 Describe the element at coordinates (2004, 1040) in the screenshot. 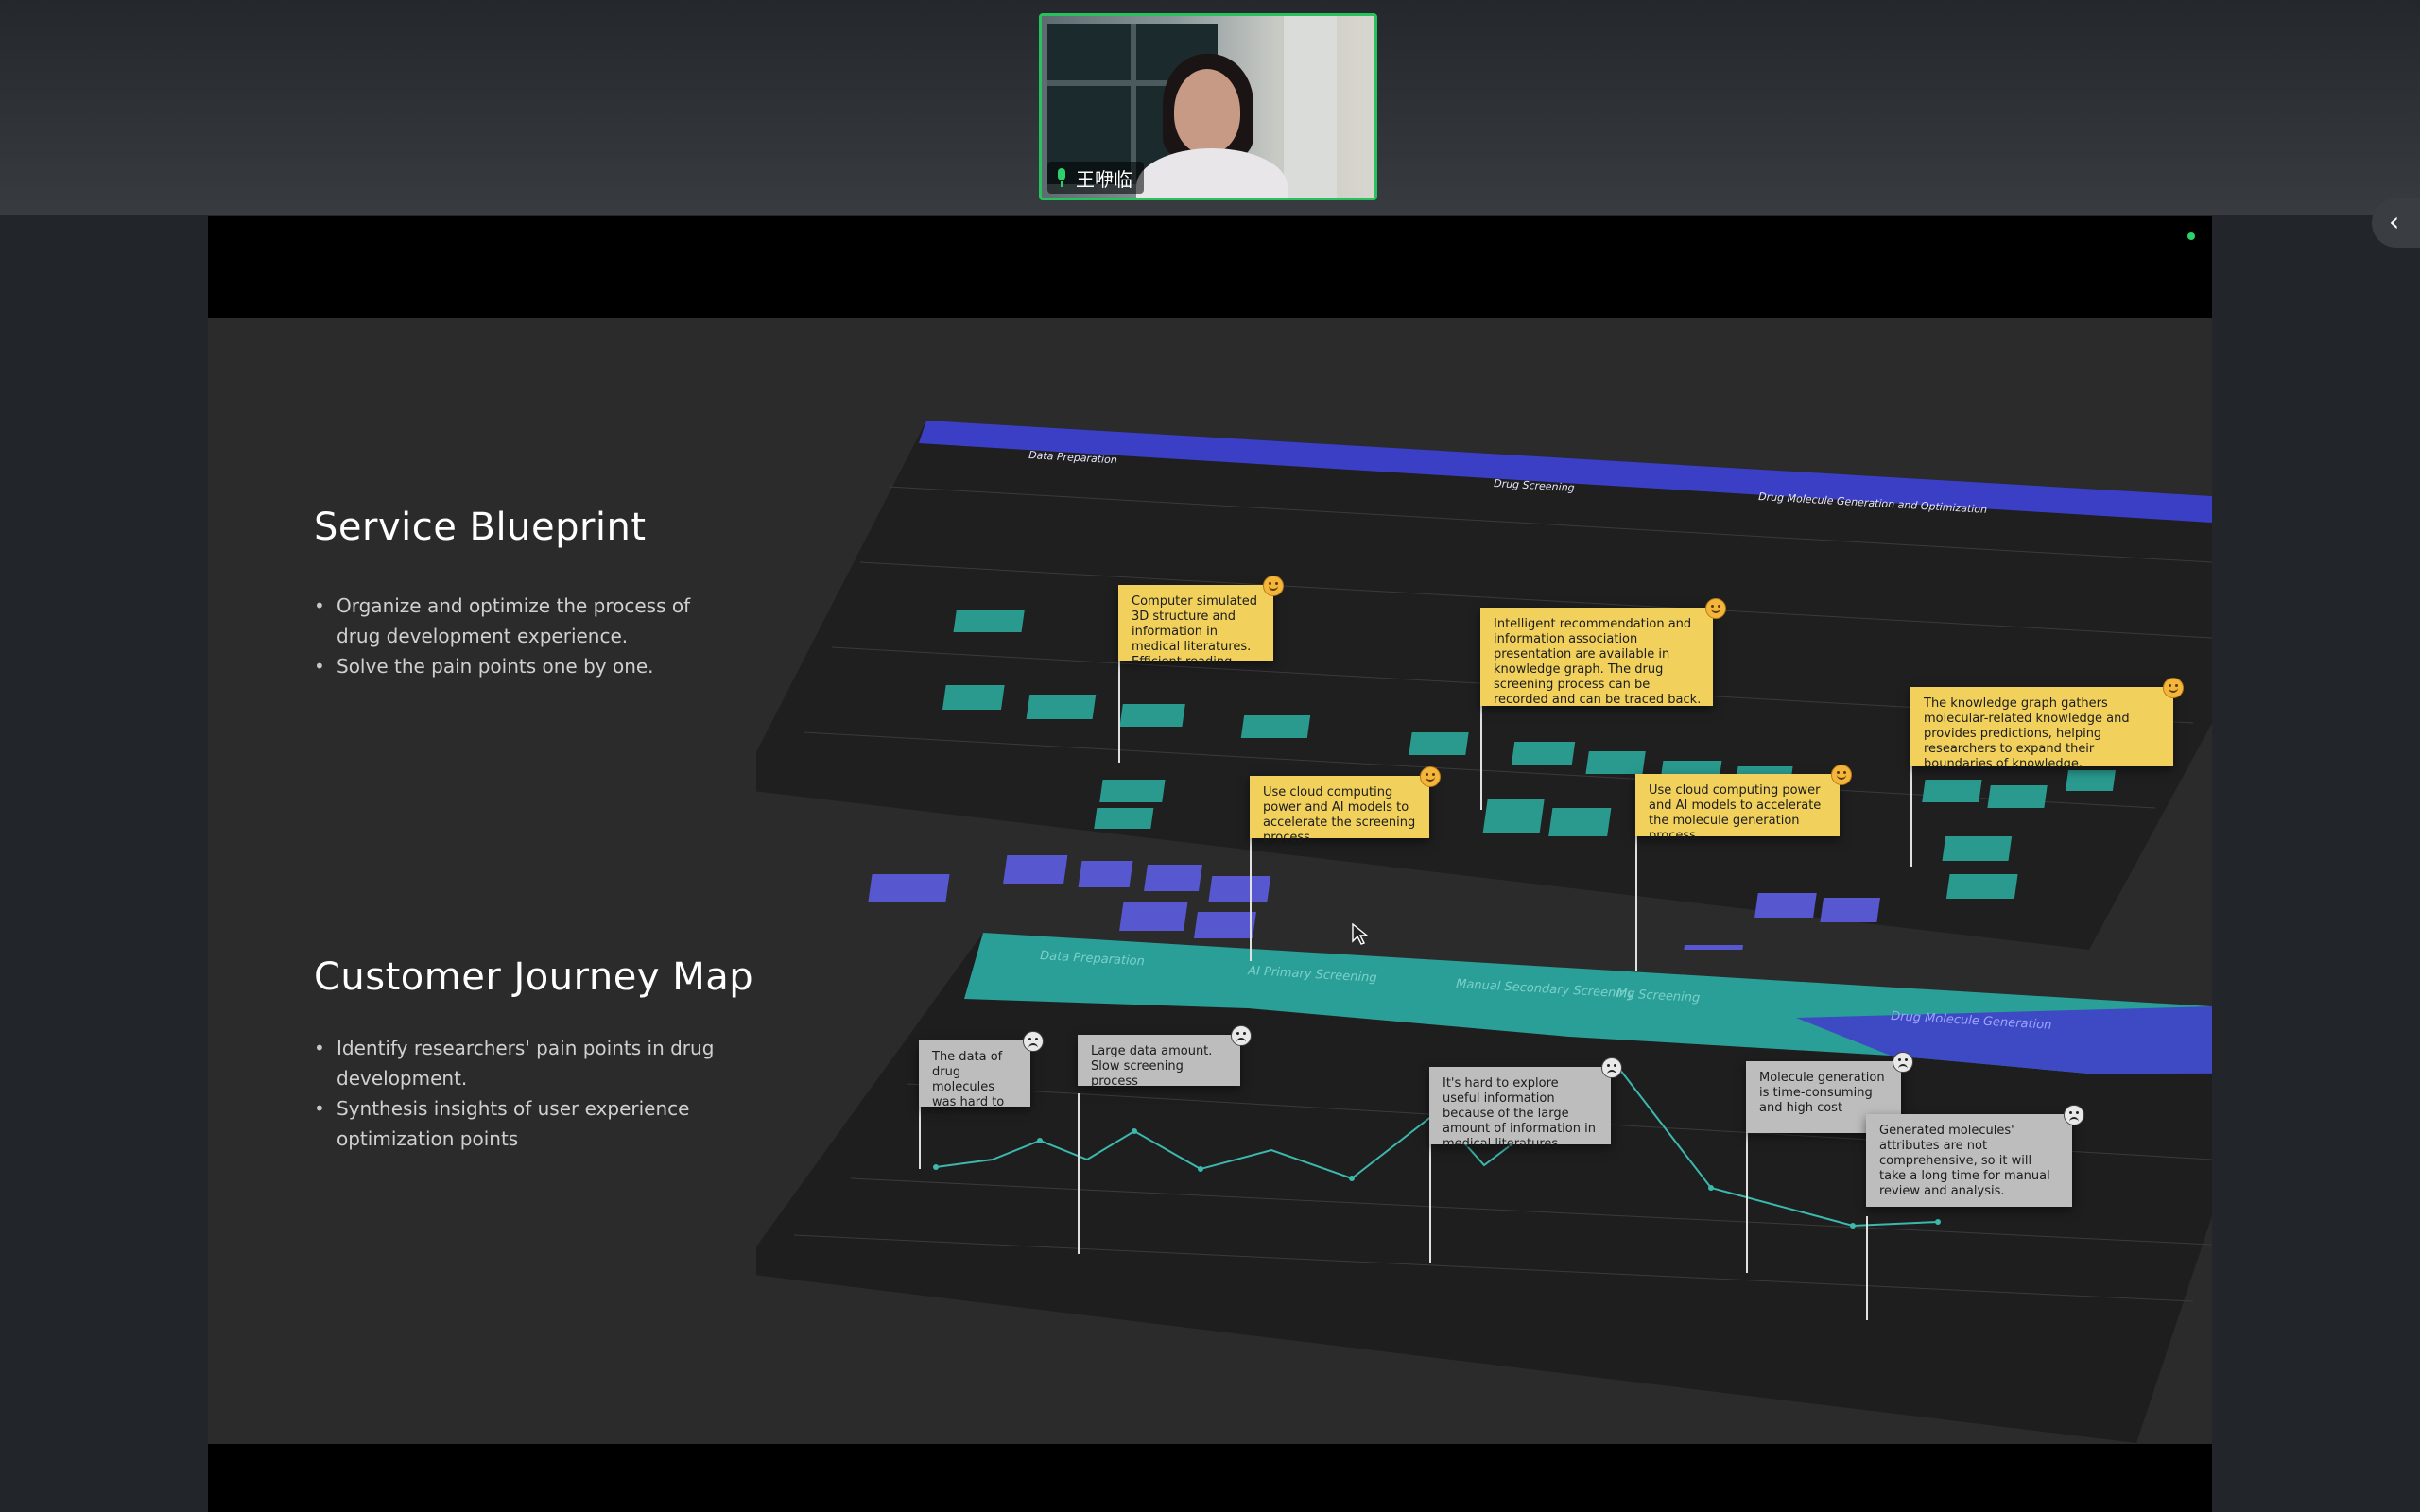

I see `journey-stage-band-purple` at that location.